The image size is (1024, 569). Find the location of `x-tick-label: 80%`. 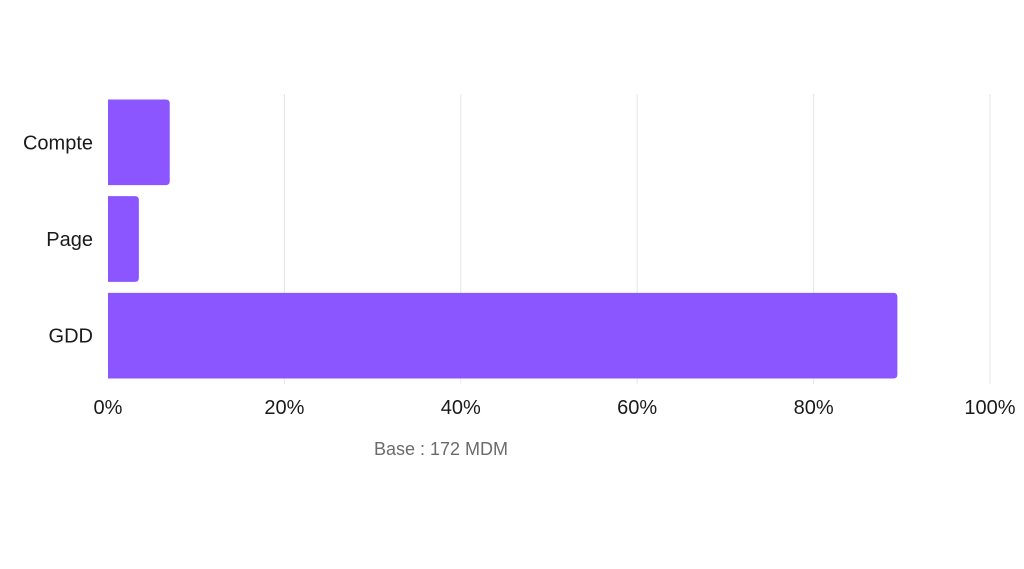

x-tick-label: 80% is located at coordinates (814, 408).